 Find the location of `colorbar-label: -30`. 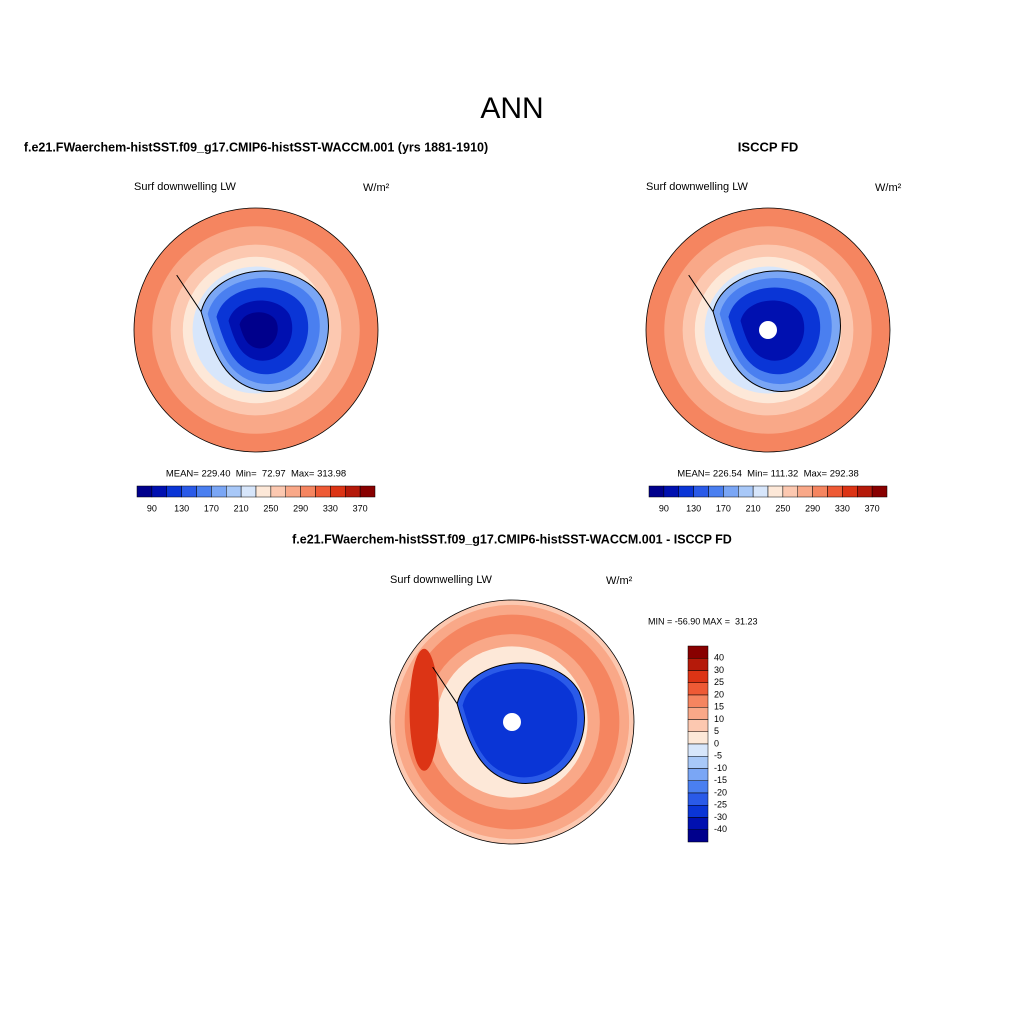

colorbar-label: -30 is located at coordinates (720, 817).